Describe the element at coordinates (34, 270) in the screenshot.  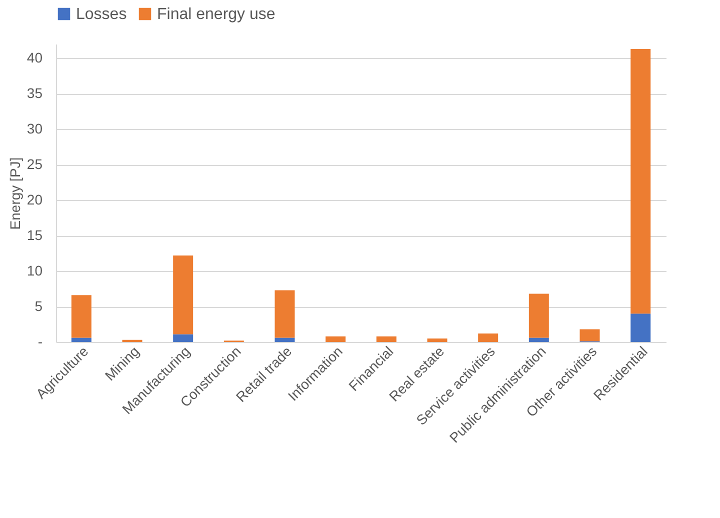
I see `y-tick-label: 10` at that location.